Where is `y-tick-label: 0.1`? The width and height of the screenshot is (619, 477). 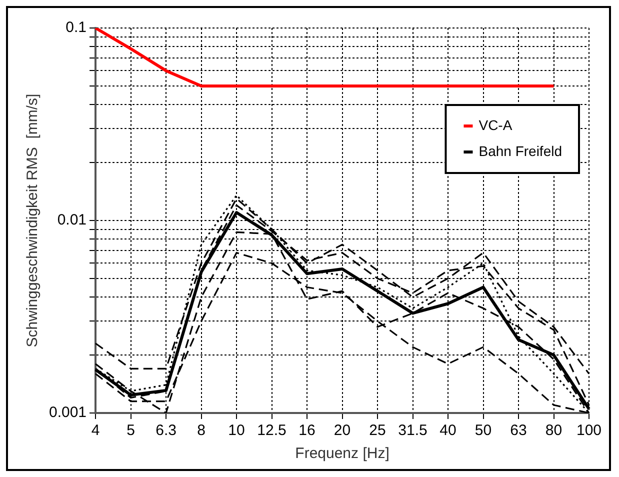
y-tick-label: 0.1 is located at coordinates (76, 27).